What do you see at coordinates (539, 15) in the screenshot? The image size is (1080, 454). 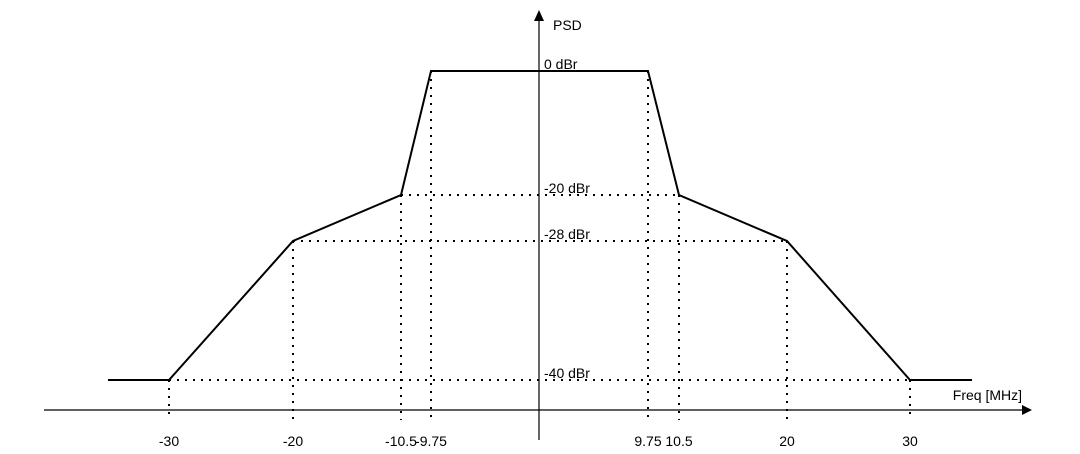 I see `y-axis-arrow` at bounding box center [539, 15].